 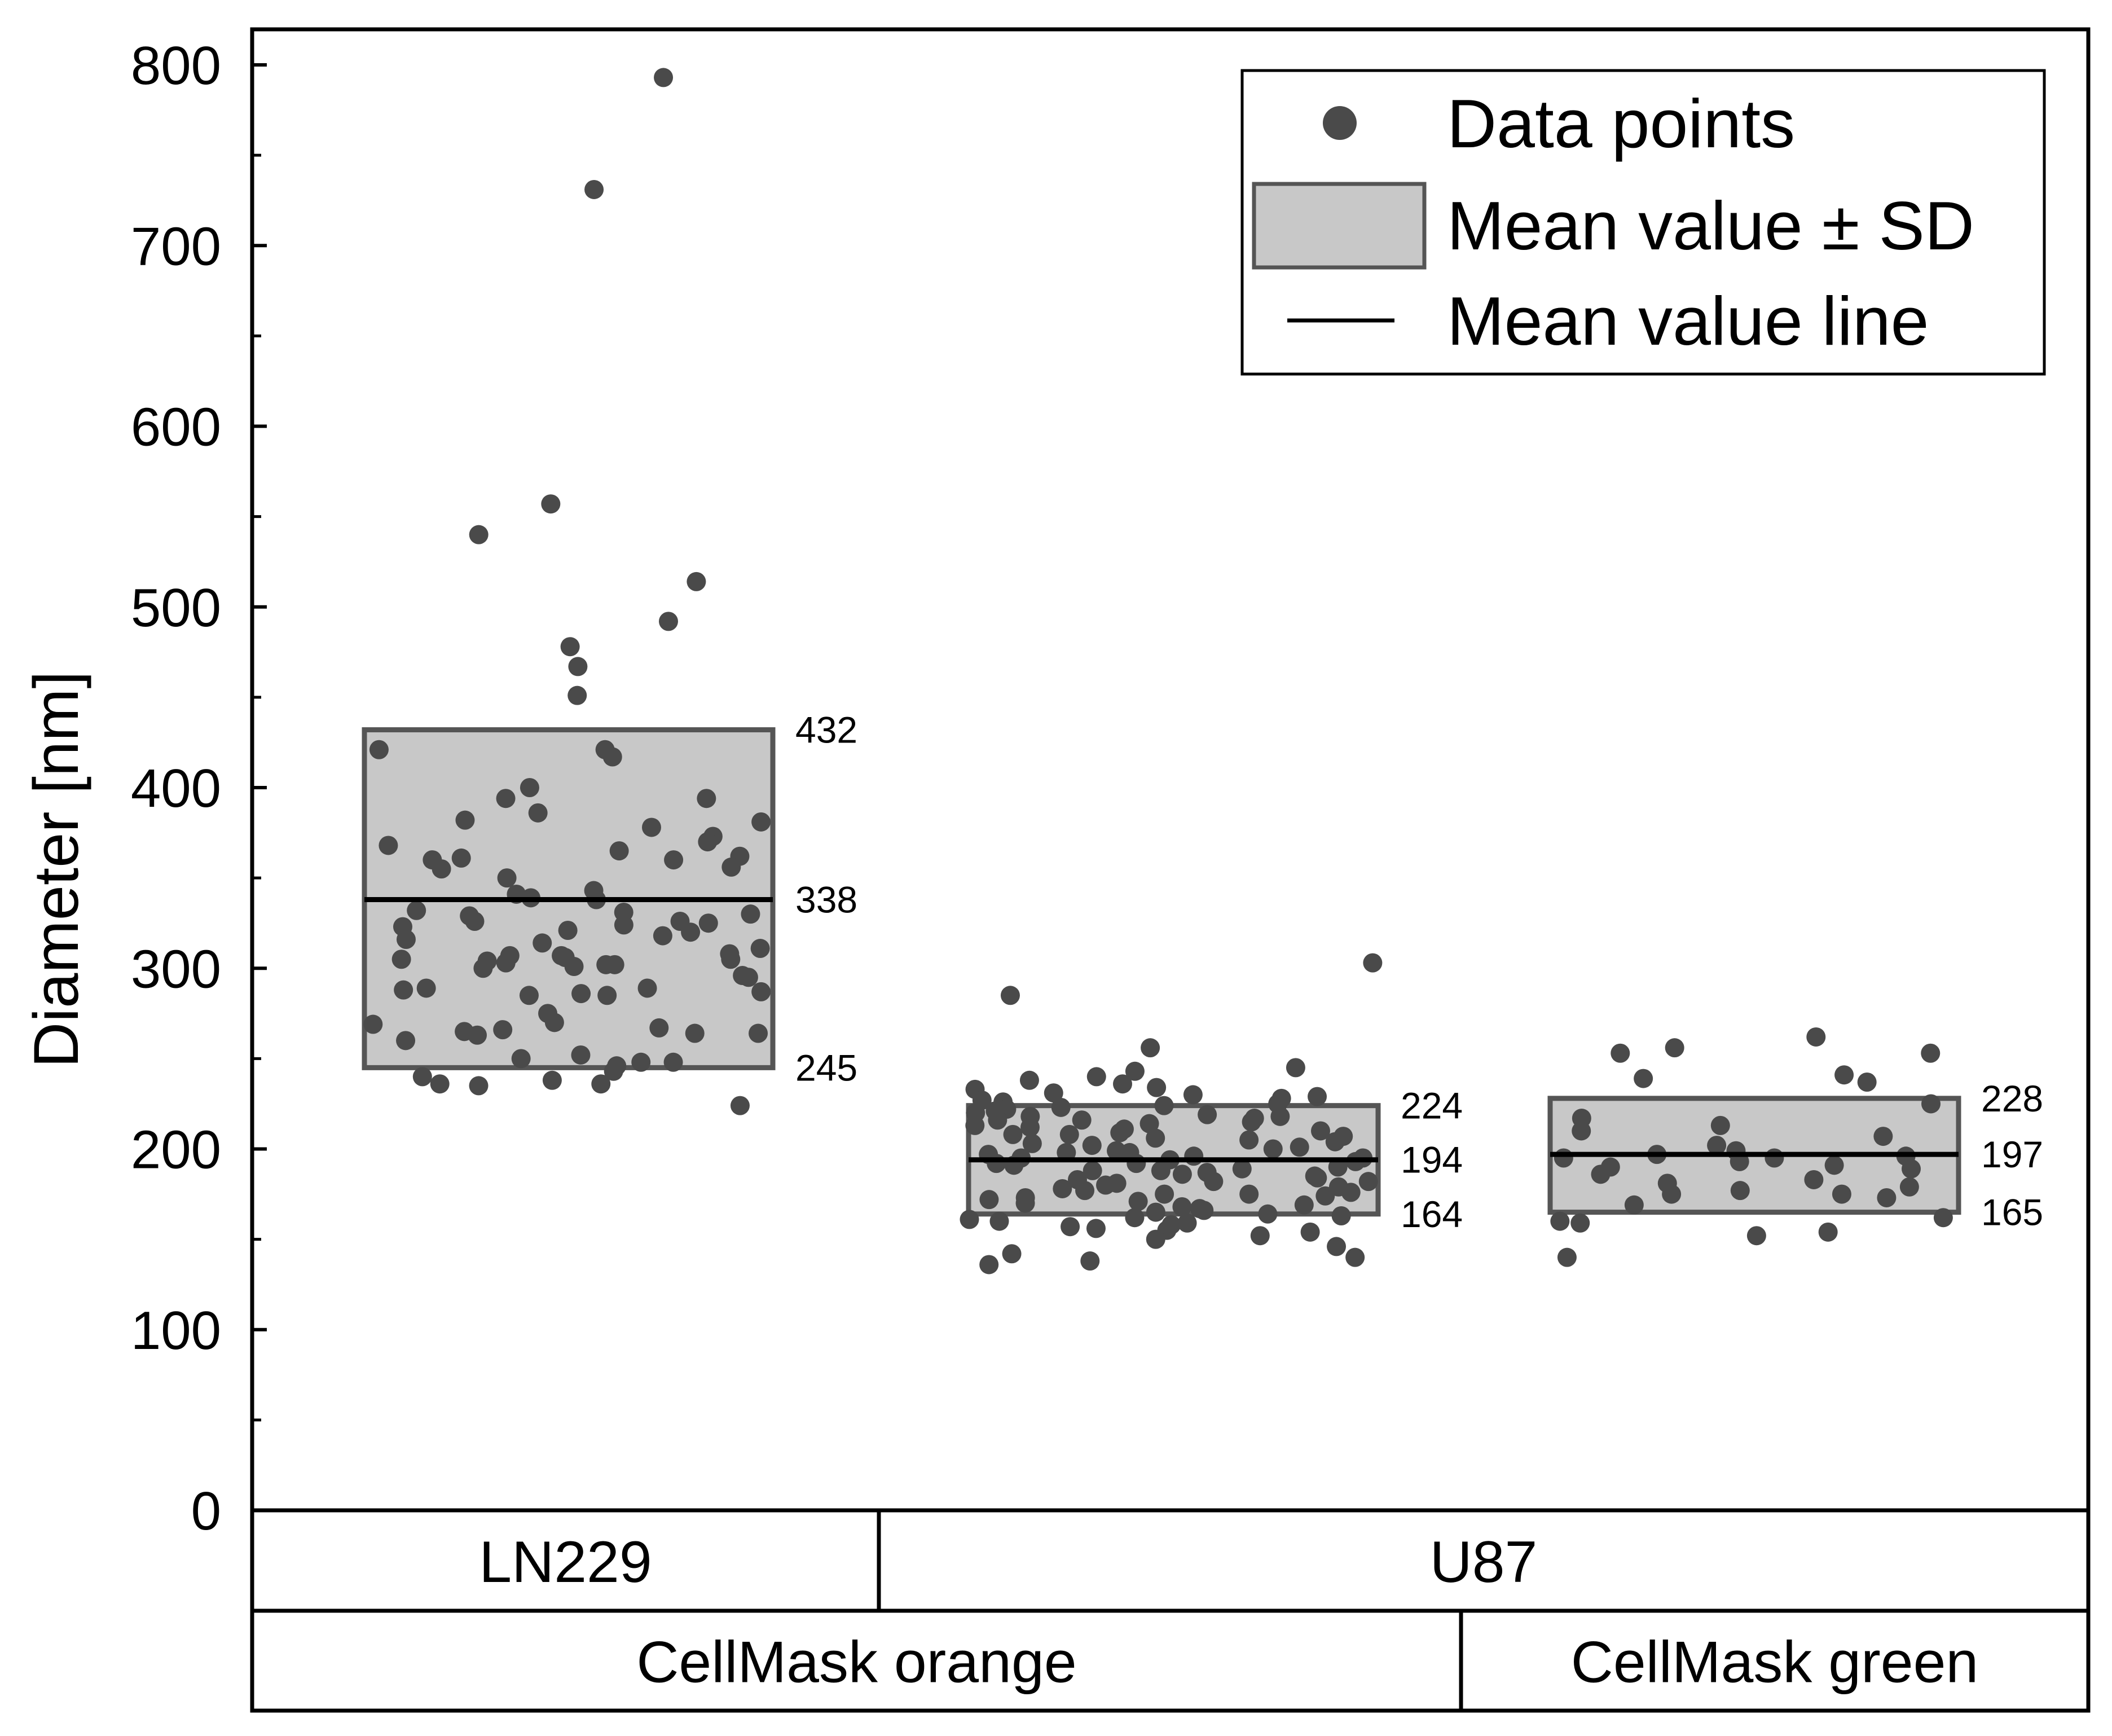 What do you see at coordinates (176, 1150) in the screenshot?
I see `y-tick-label: 200` at bounding box center [176, 1150].